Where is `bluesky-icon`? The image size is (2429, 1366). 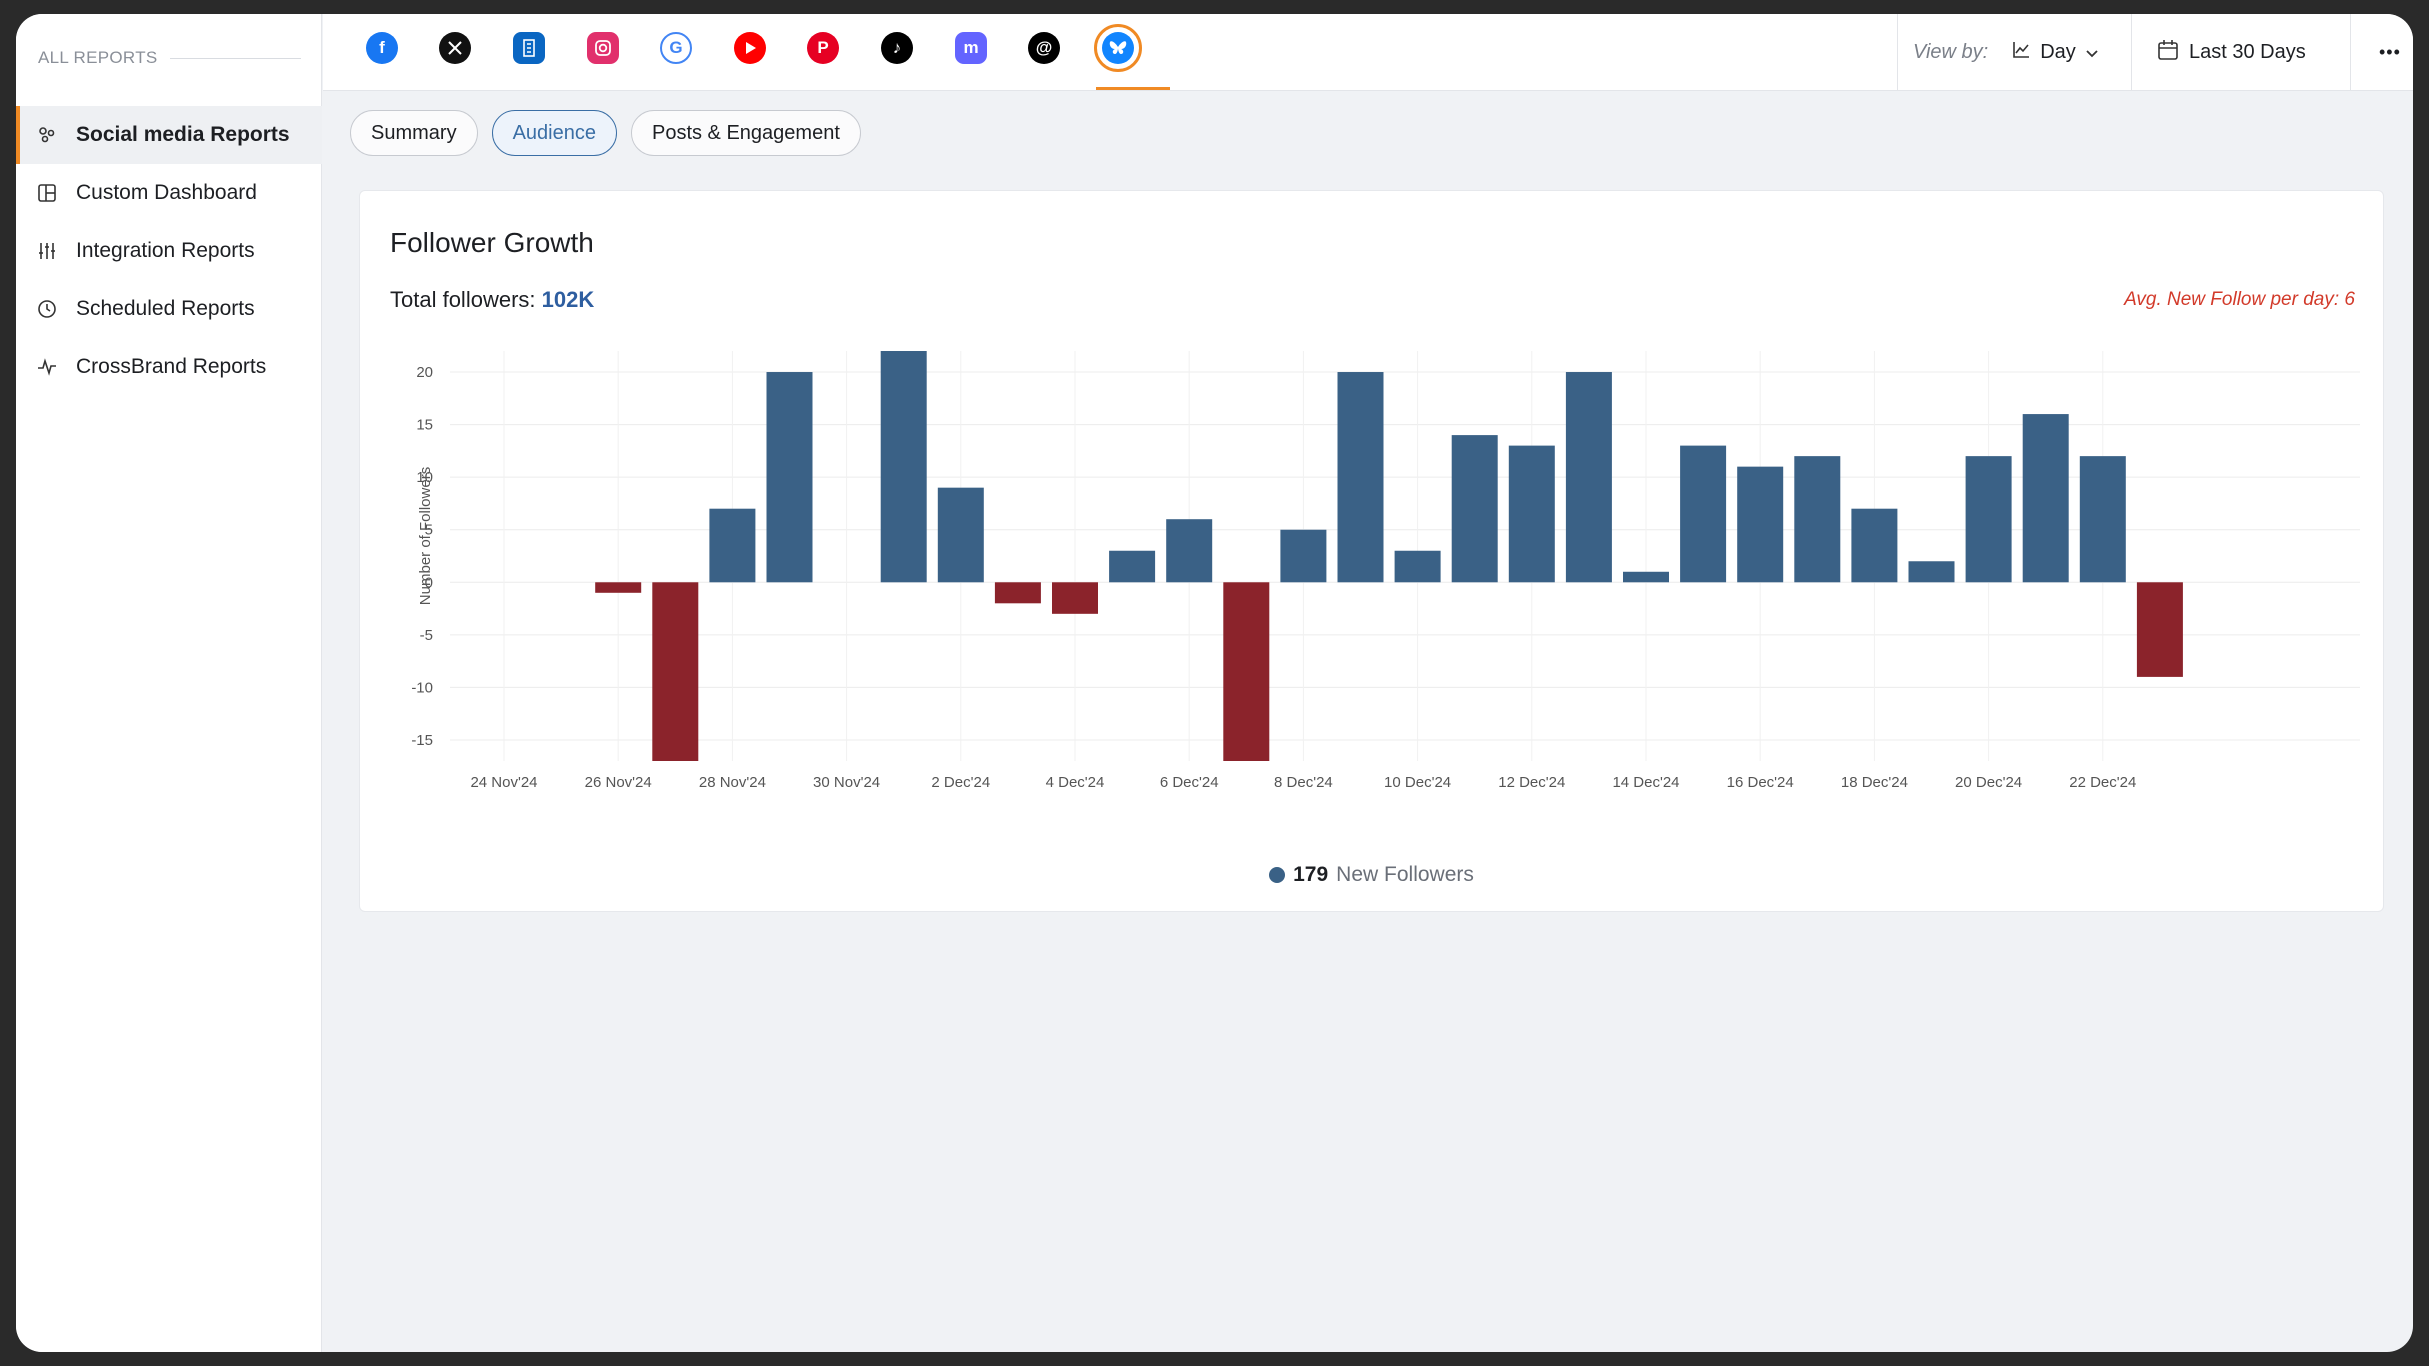
bluesky-icon is located at coordinates (1118, 48).